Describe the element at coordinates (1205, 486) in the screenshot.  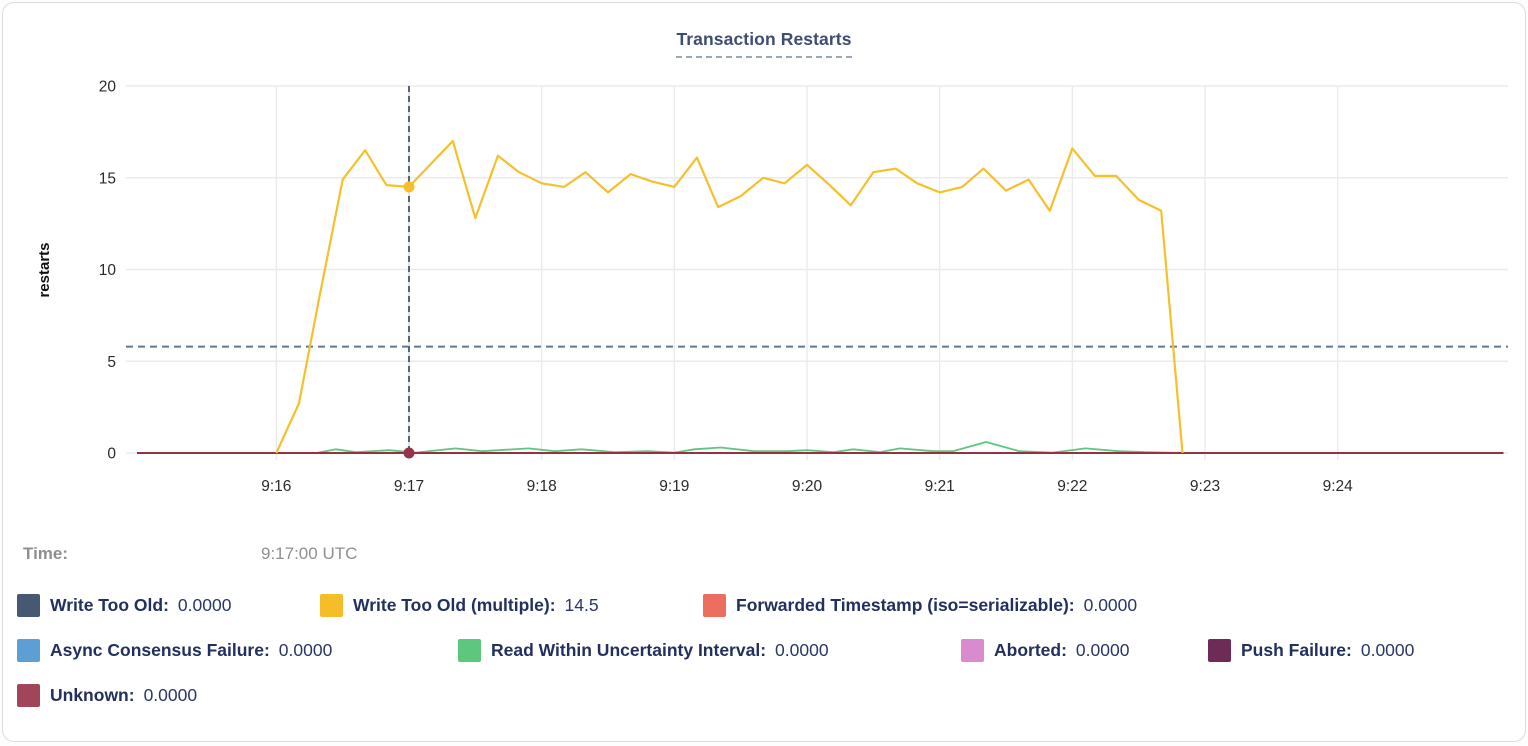
I see `svg-text: 9:23` at that location.